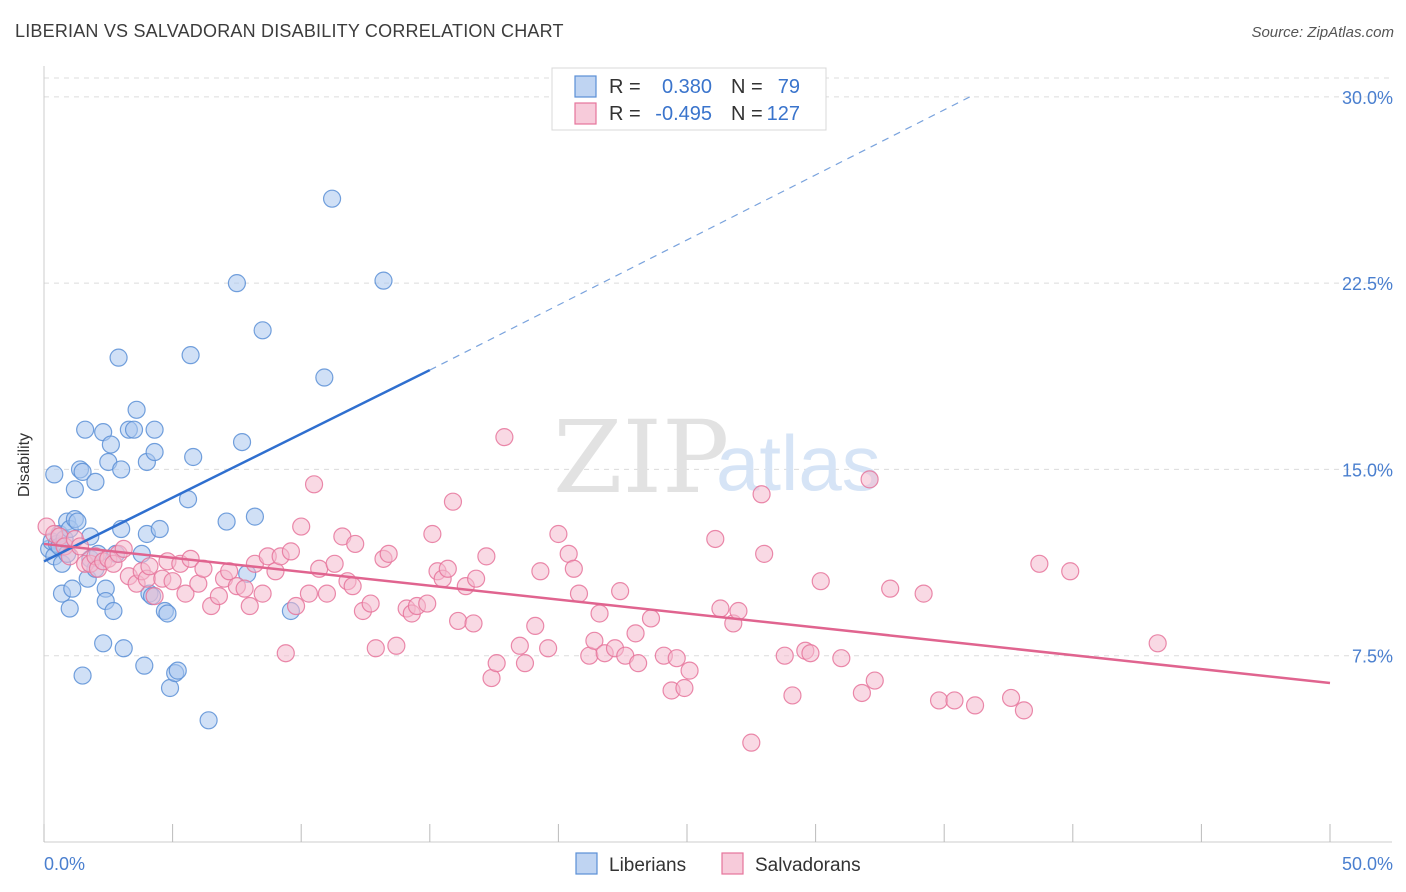 Image resolution: width=1406 pixels, height=892 pixels. Describe the element at coordinates (237, 465) in the screenshot. I see `liberian-trend-line` at that location.